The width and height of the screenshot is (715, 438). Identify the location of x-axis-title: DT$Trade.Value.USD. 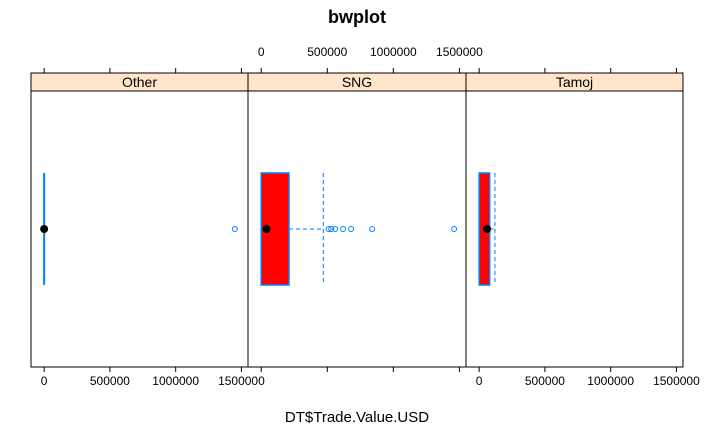
(357, 417).